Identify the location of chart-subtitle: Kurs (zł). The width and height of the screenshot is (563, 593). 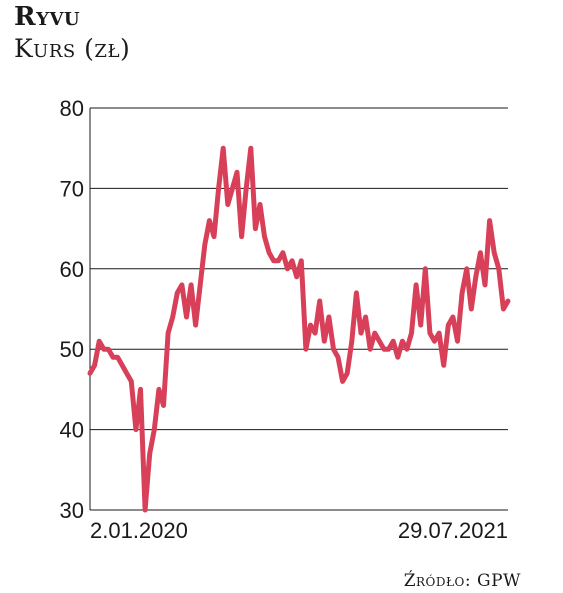
(72, 48).